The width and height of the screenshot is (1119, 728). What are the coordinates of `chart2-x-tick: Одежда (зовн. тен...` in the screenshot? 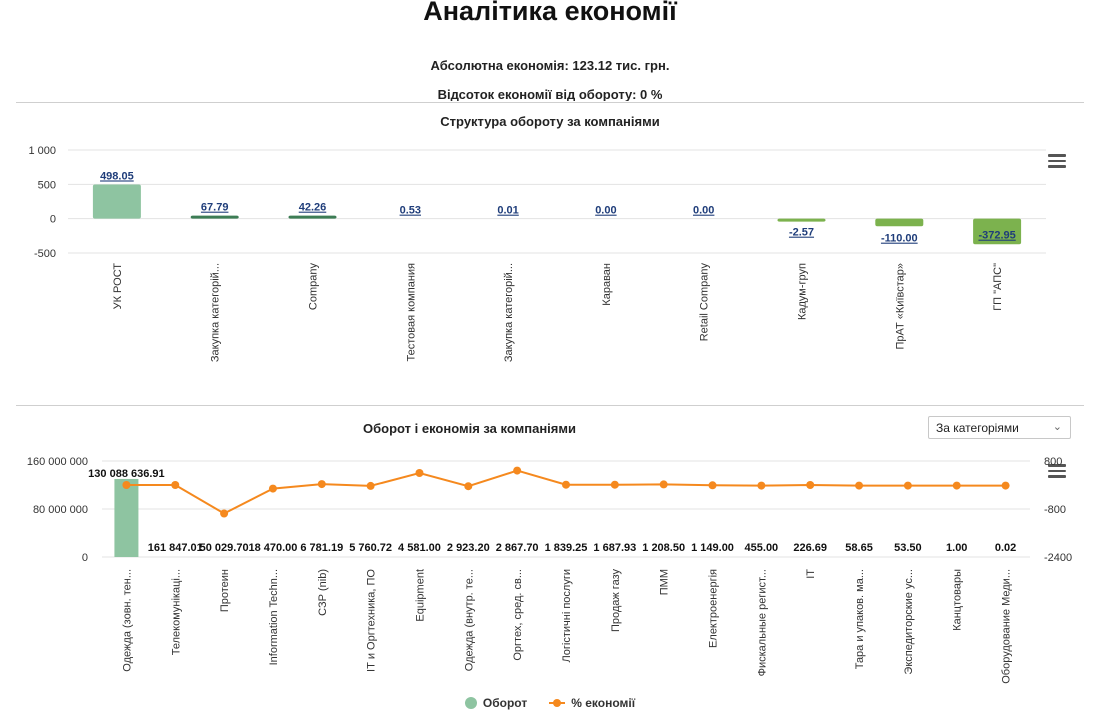 It's located at (127, 620).